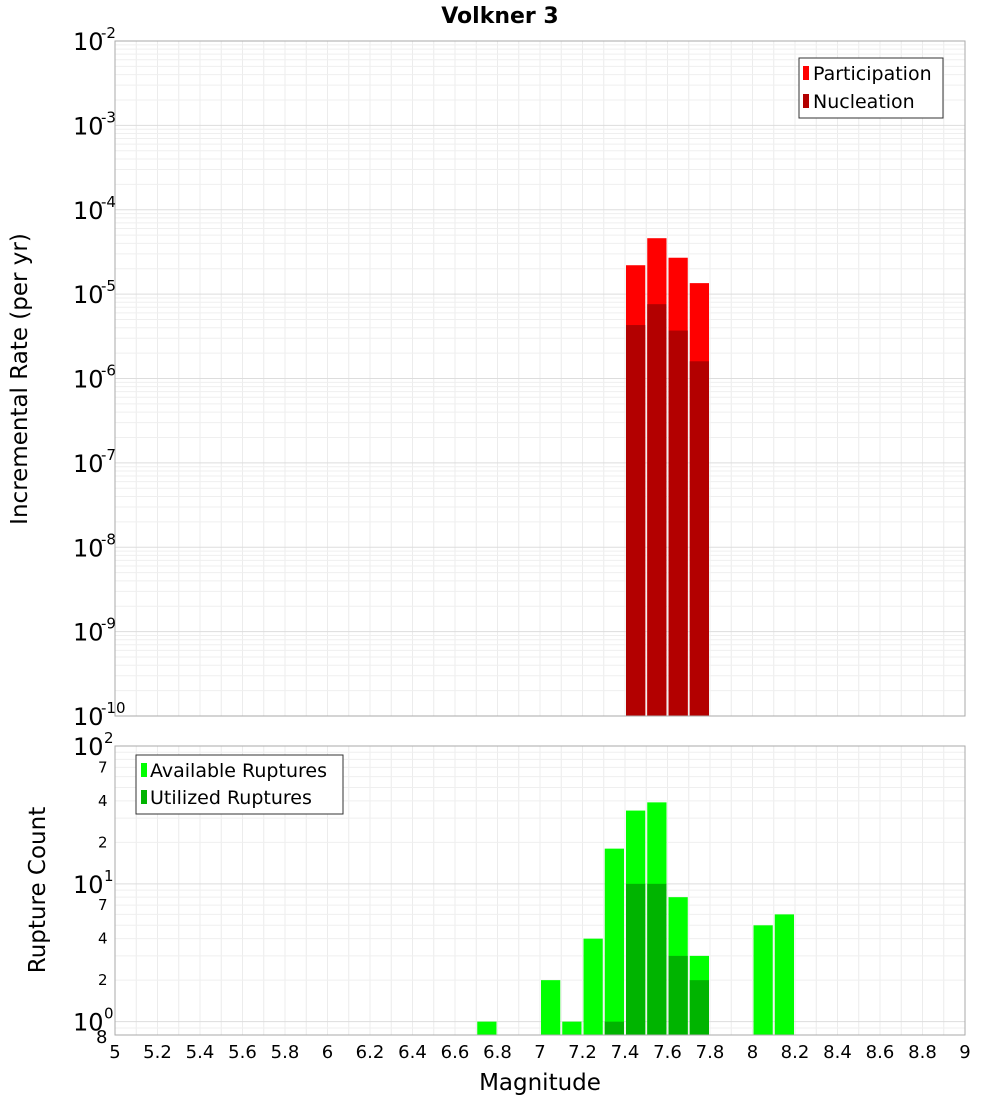 The height and width of the screenshot is (1100, 1000). I want to click on x-tick-label: 8.8, so click(922, 1052).